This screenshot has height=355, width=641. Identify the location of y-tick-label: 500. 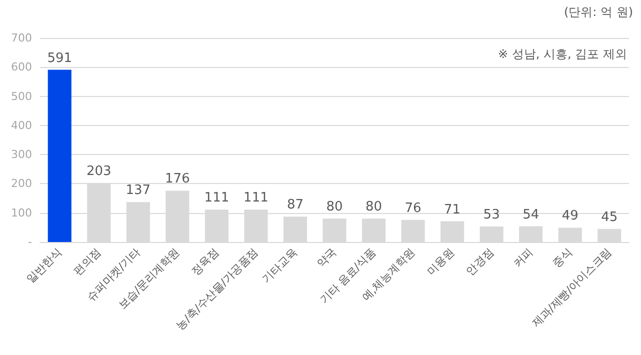
(21, 96).